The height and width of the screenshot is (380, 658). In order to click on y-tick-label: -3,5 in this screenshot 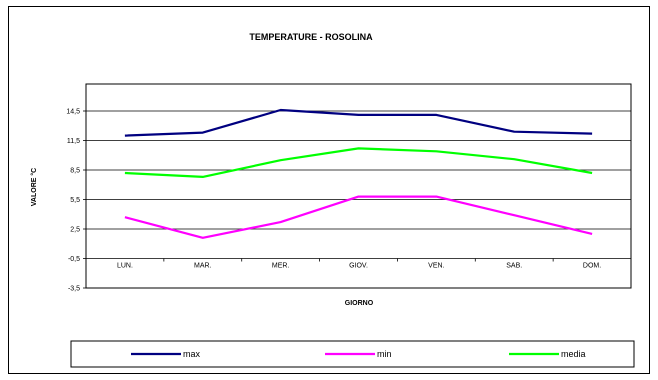, I will do `click(74, 289)`.